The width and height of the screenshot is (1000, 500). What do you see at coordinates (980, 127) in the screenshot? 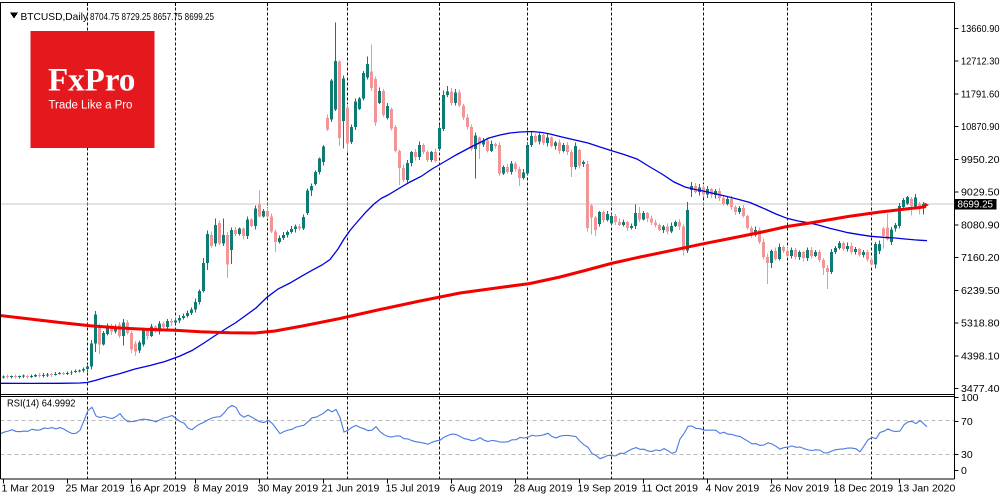
I see `svg-text: 10870.90` at bounding box center [980, 127].